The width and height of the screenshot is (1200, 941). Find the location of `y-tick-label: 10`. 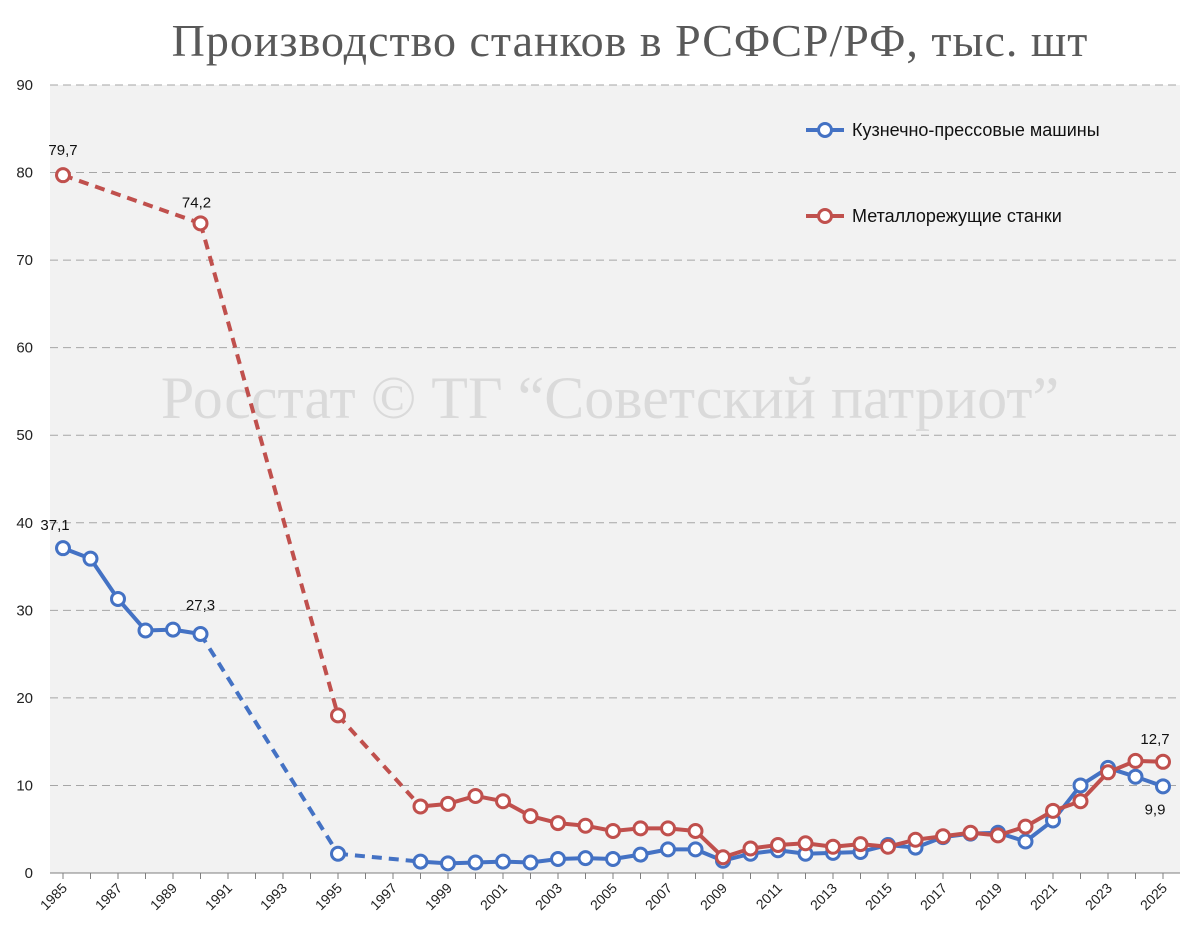

y-tick-label: 10 is located at coordinates (24, 785).